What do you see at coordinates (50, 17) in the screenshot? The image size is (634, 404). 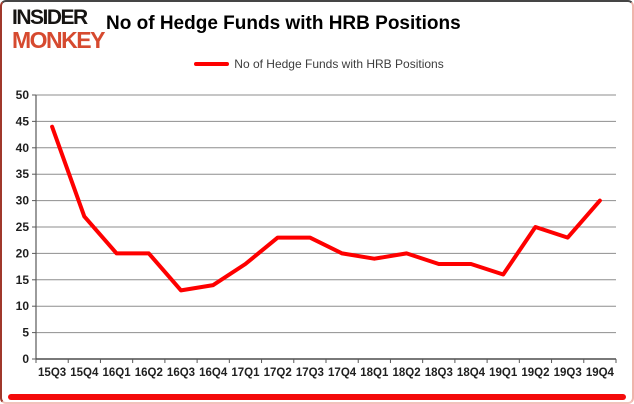 I see `logo-text-insider: INSIDER` at bounding box center [50, 17].